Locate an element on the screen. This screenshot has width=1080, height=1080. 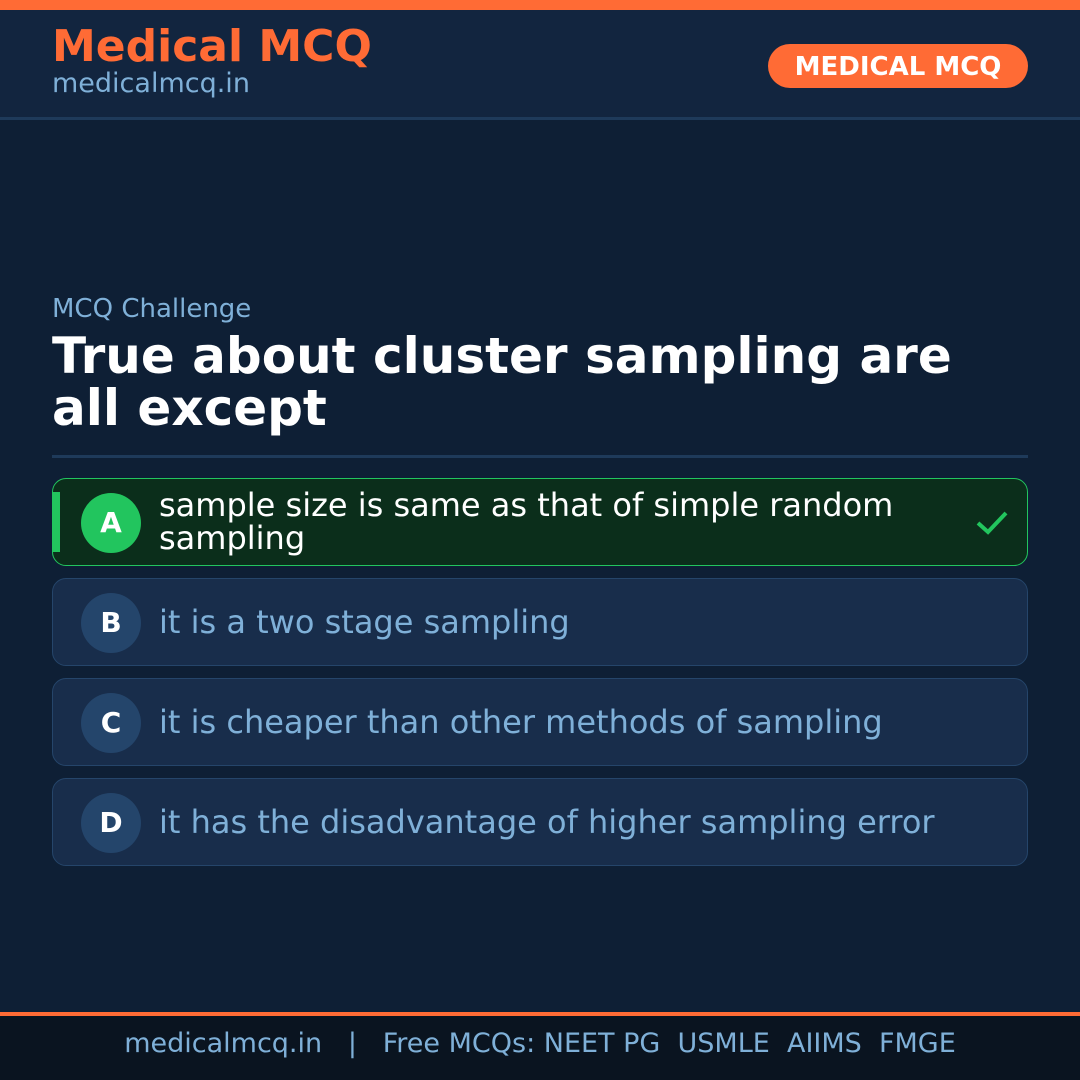
kicker-label: MCQ Challenge is located at coordinates (152, 309).